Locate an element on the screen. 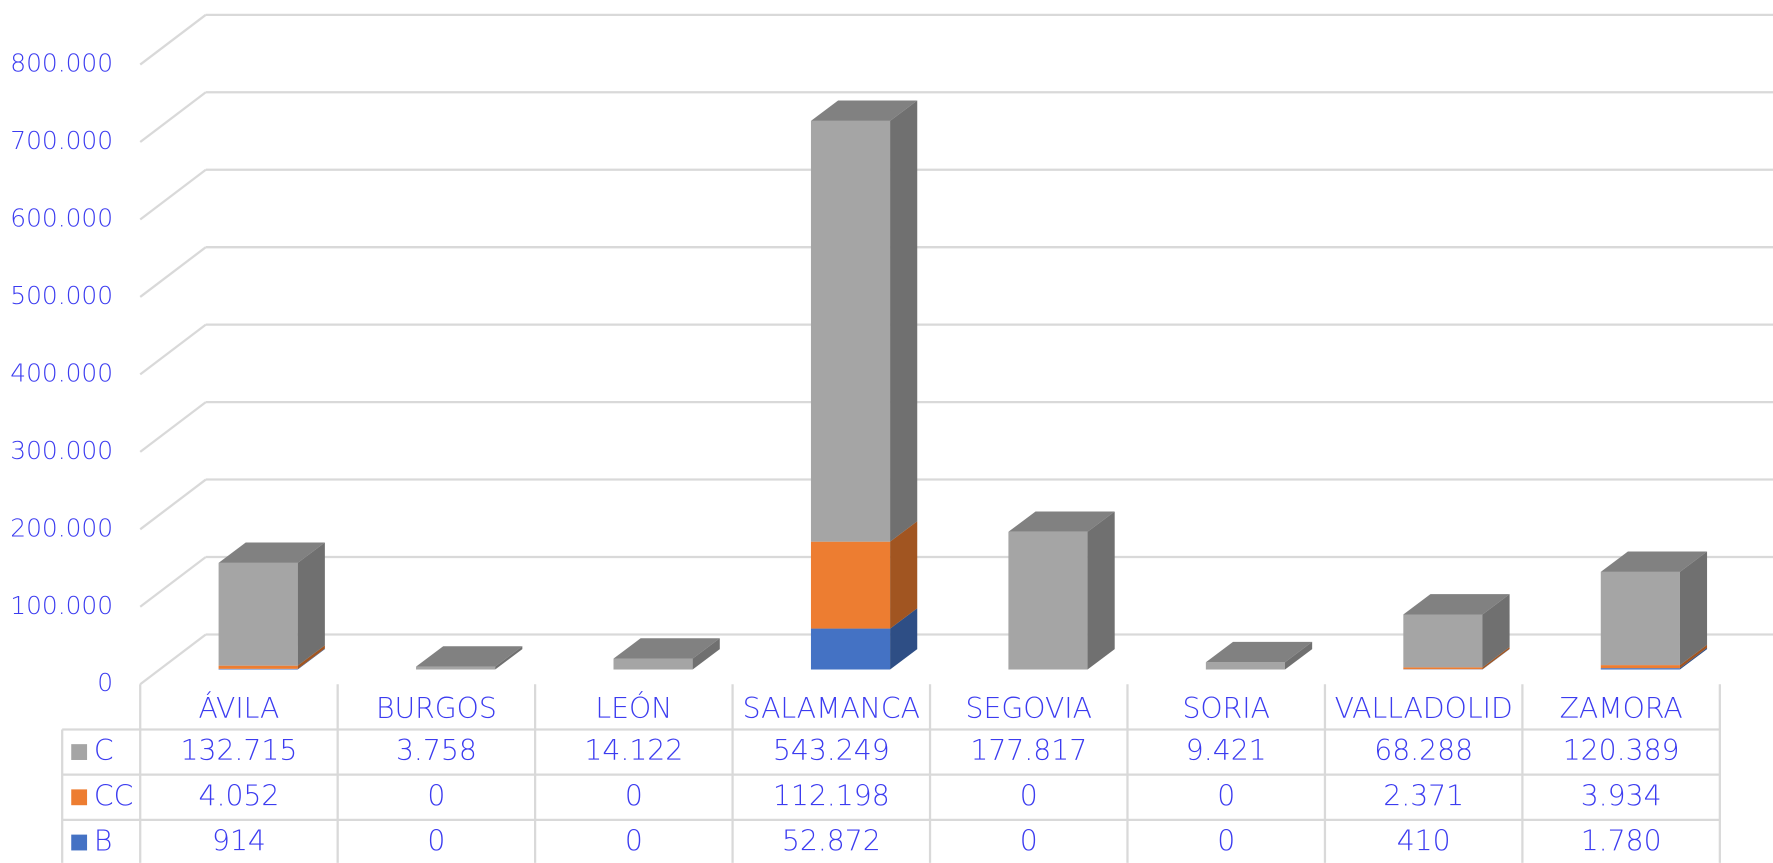 The image size is (1773, 863). table-cell: 52.872 is located at coordinates (831, 841).